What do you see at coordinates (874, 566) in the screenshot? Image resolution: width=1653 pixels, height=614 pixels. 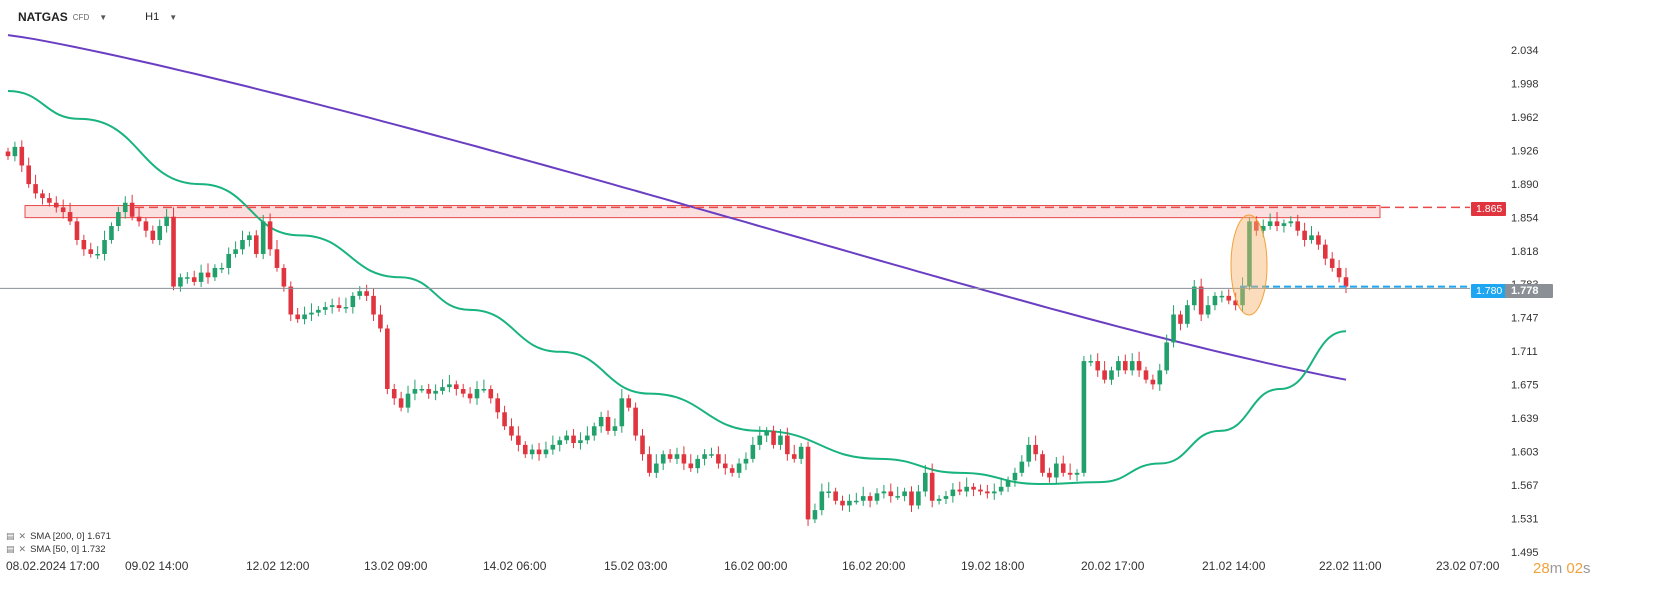 I see `x-axis-tick-label: 16.02 20:00` at bounding box center [874, 566].